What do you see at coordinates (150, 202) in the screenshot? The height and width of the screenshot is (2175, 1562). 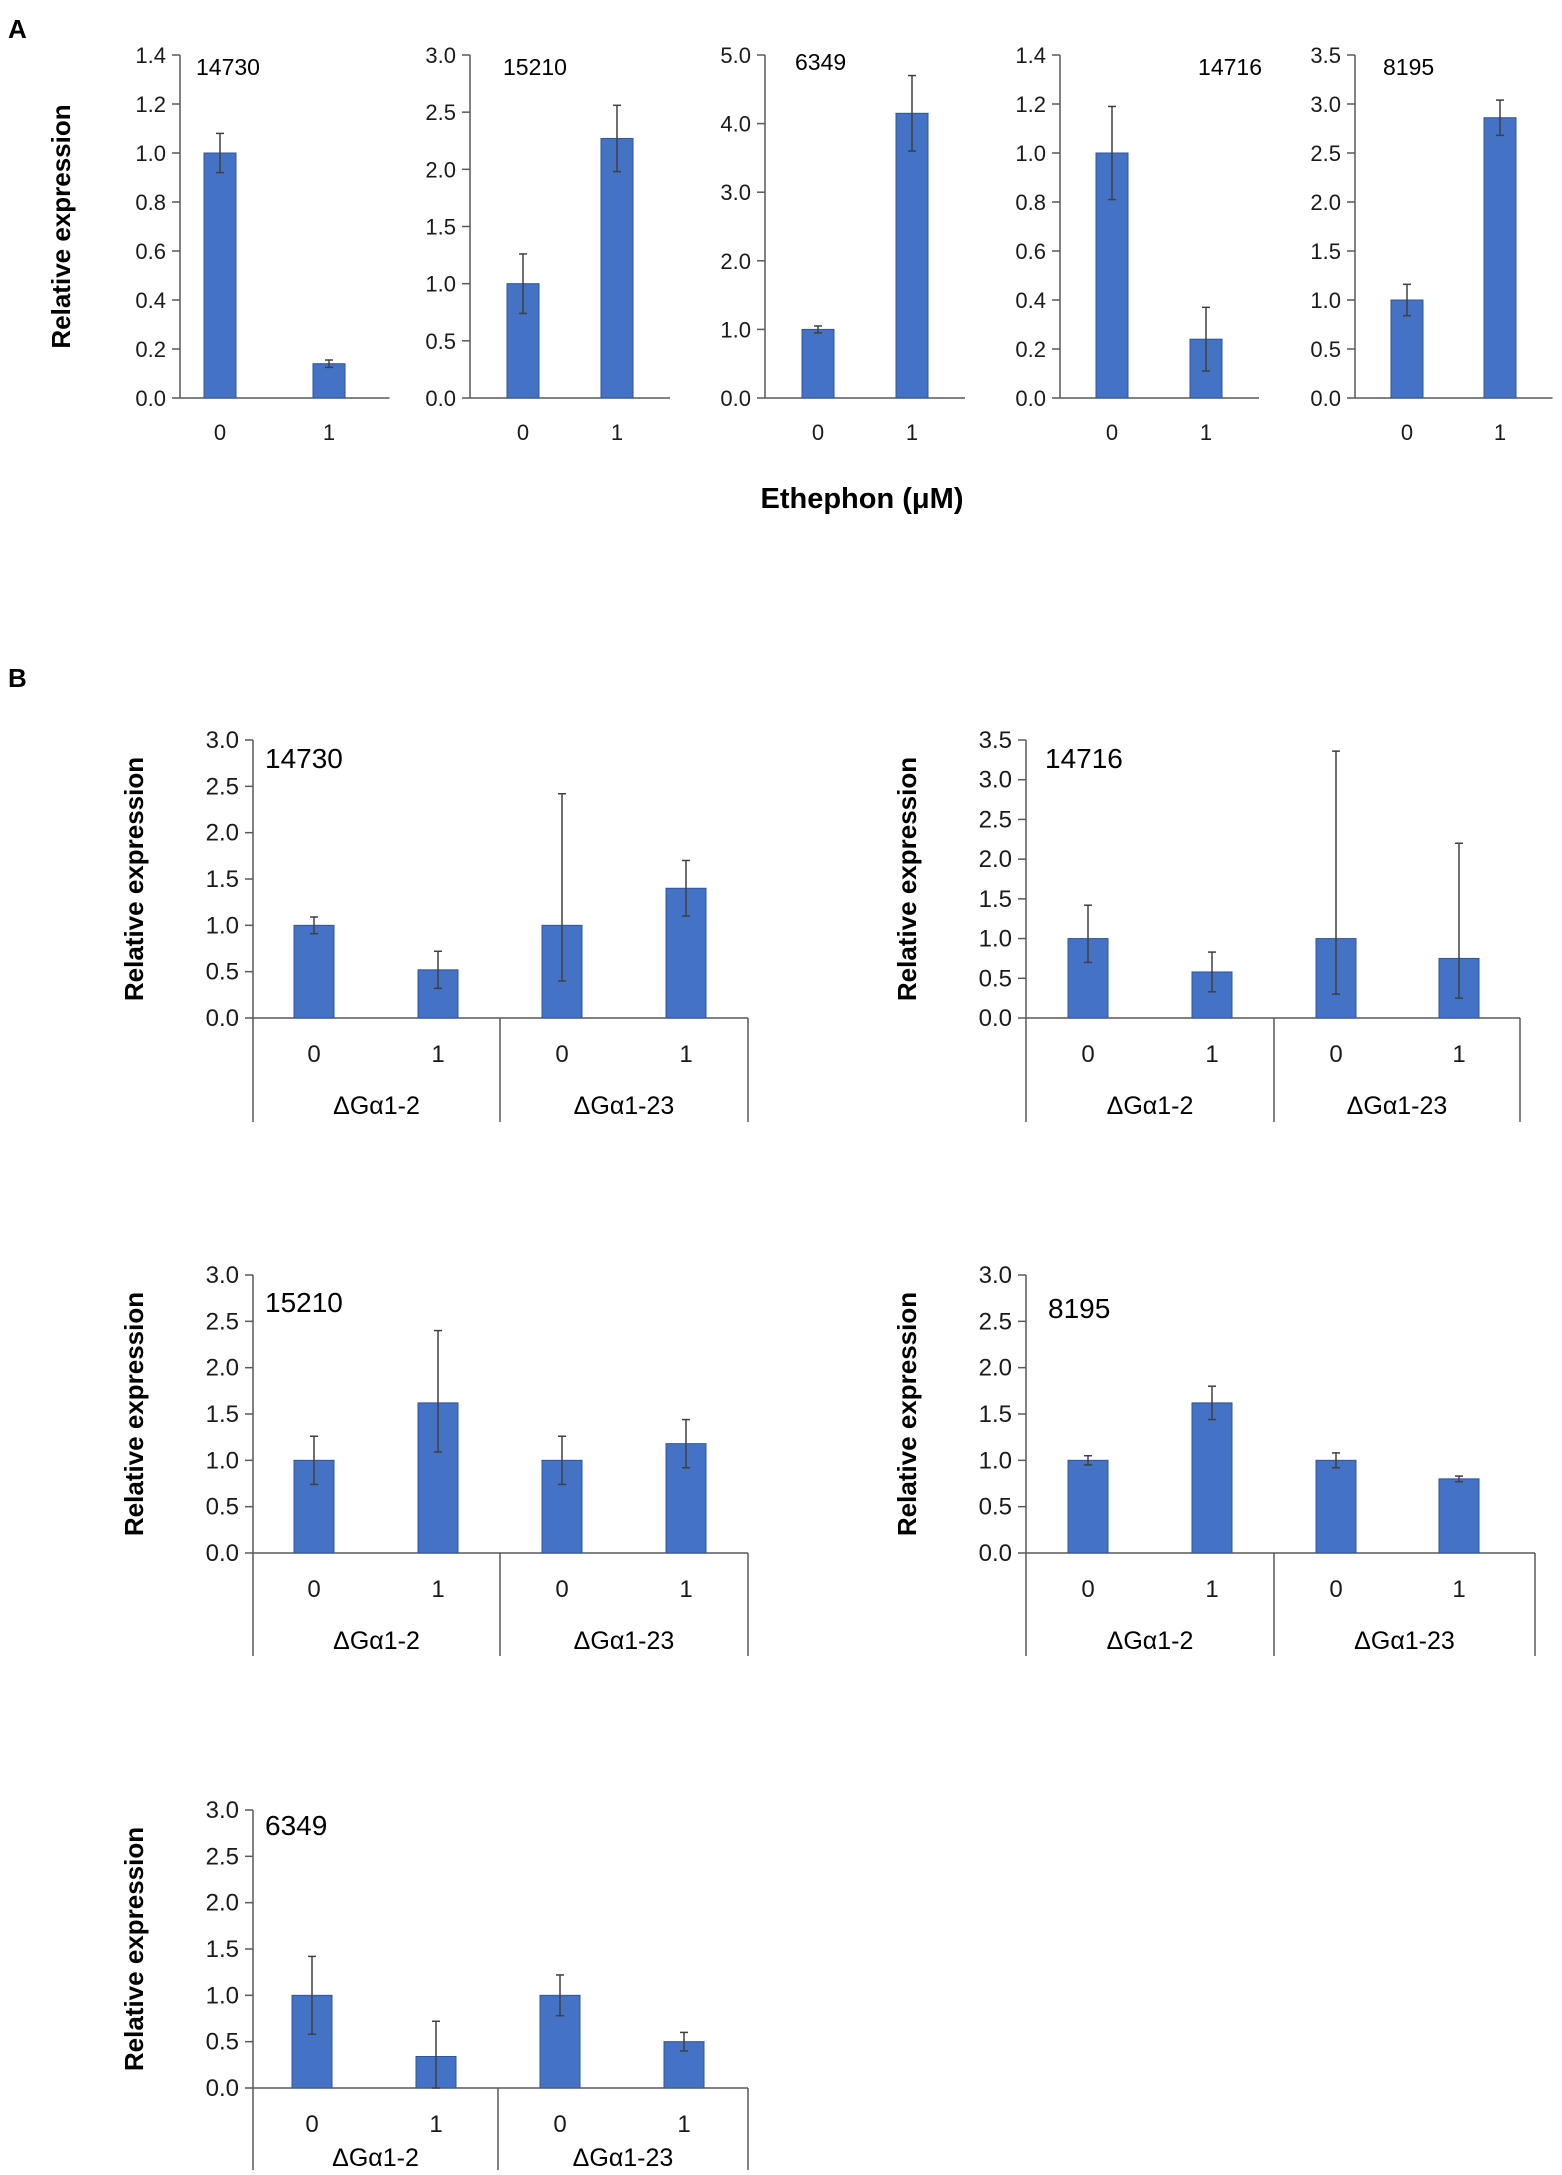 I see `y-tick-label: 0.8` at bounding box center [150, 202].